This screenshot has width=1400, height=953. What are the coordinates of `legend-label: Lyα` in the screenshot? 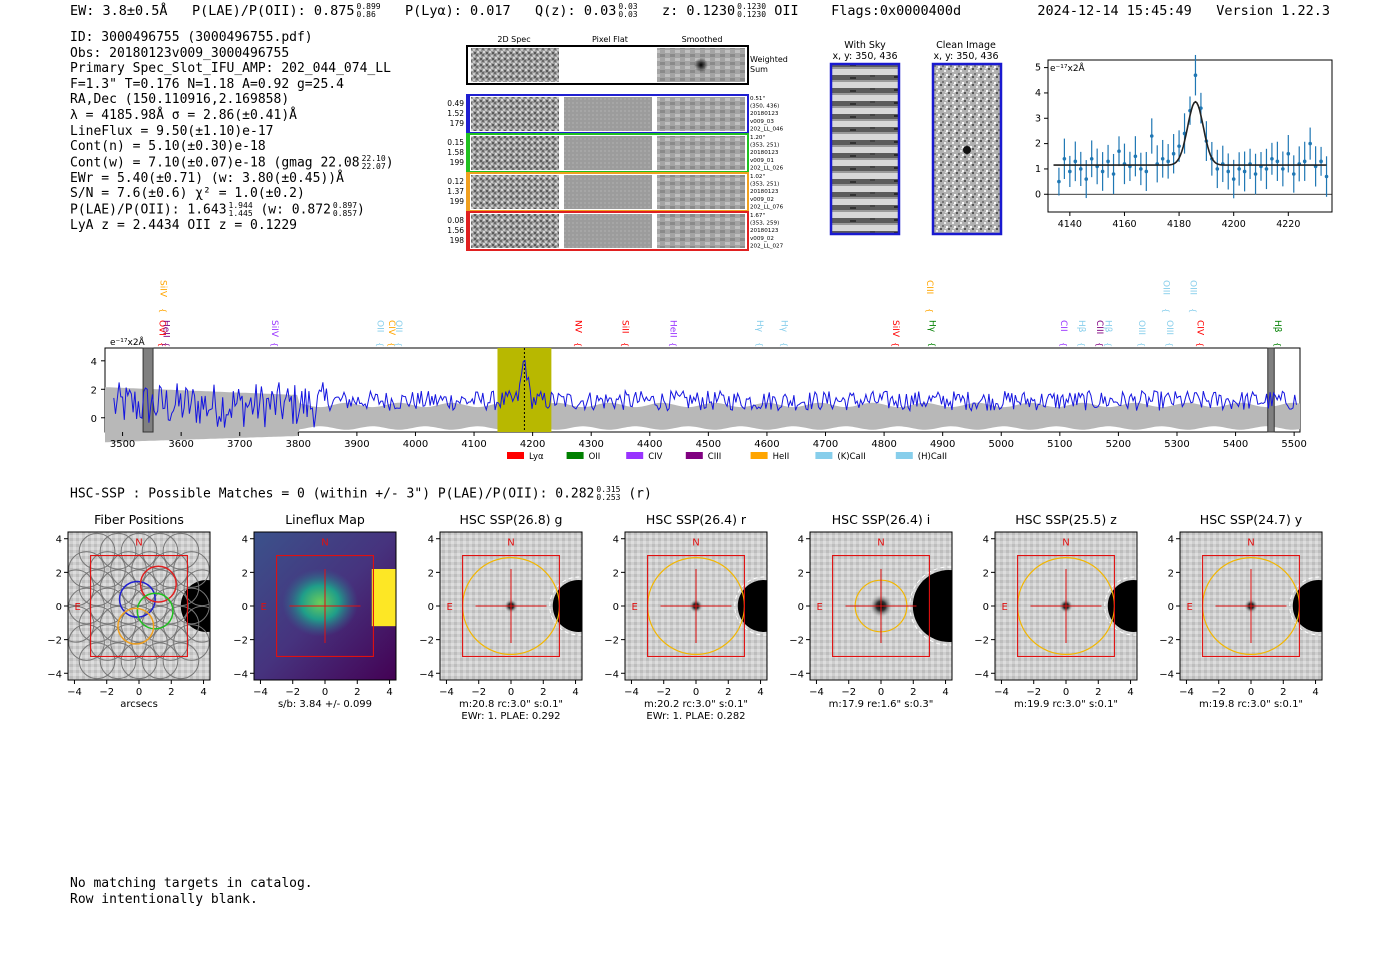 It's located at (536, 457).